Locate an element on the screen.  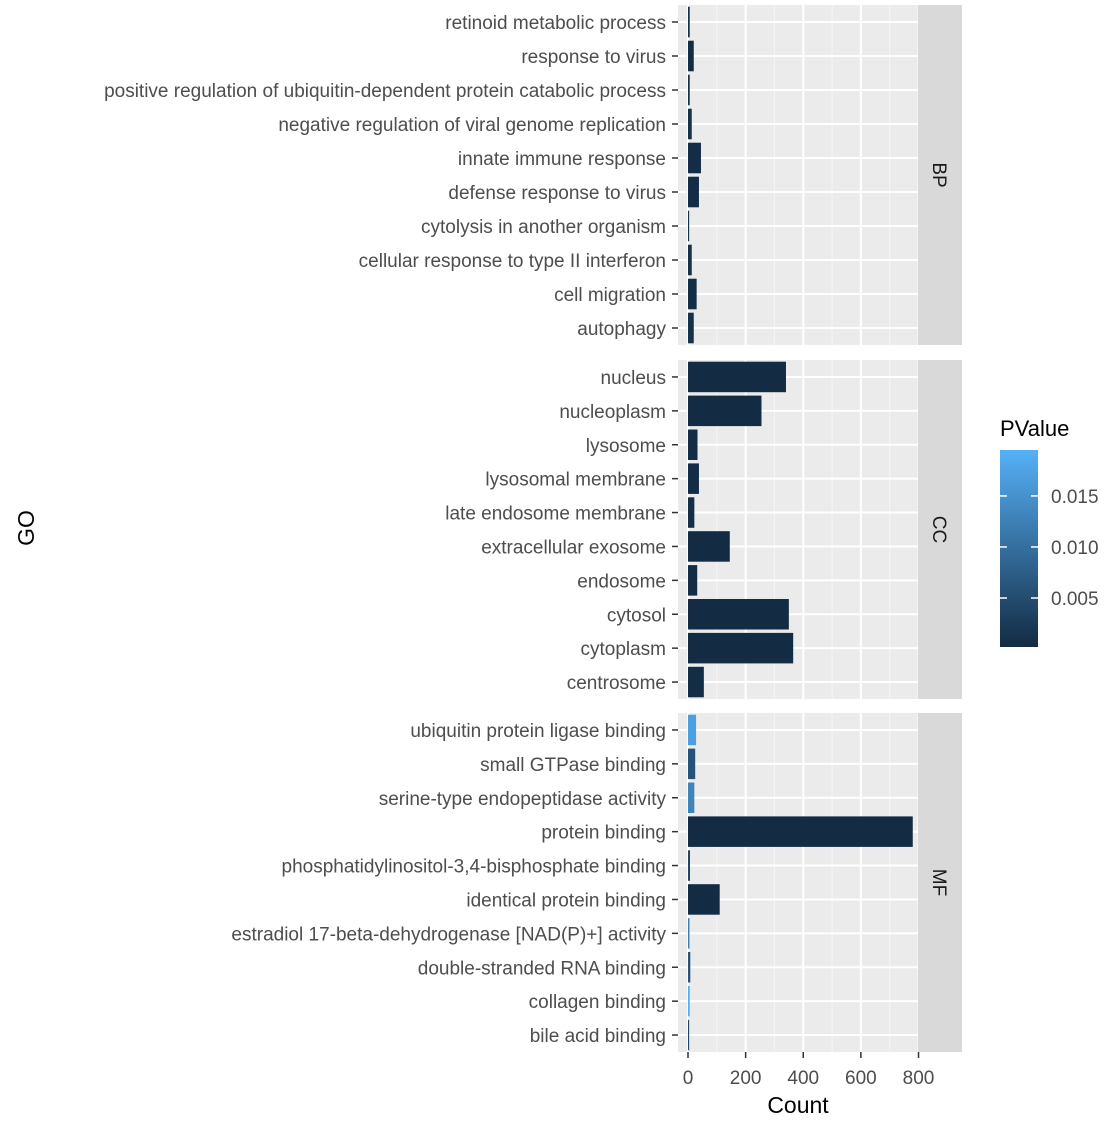
category-label: late endosome membrane is located at coordinates (555, 514).